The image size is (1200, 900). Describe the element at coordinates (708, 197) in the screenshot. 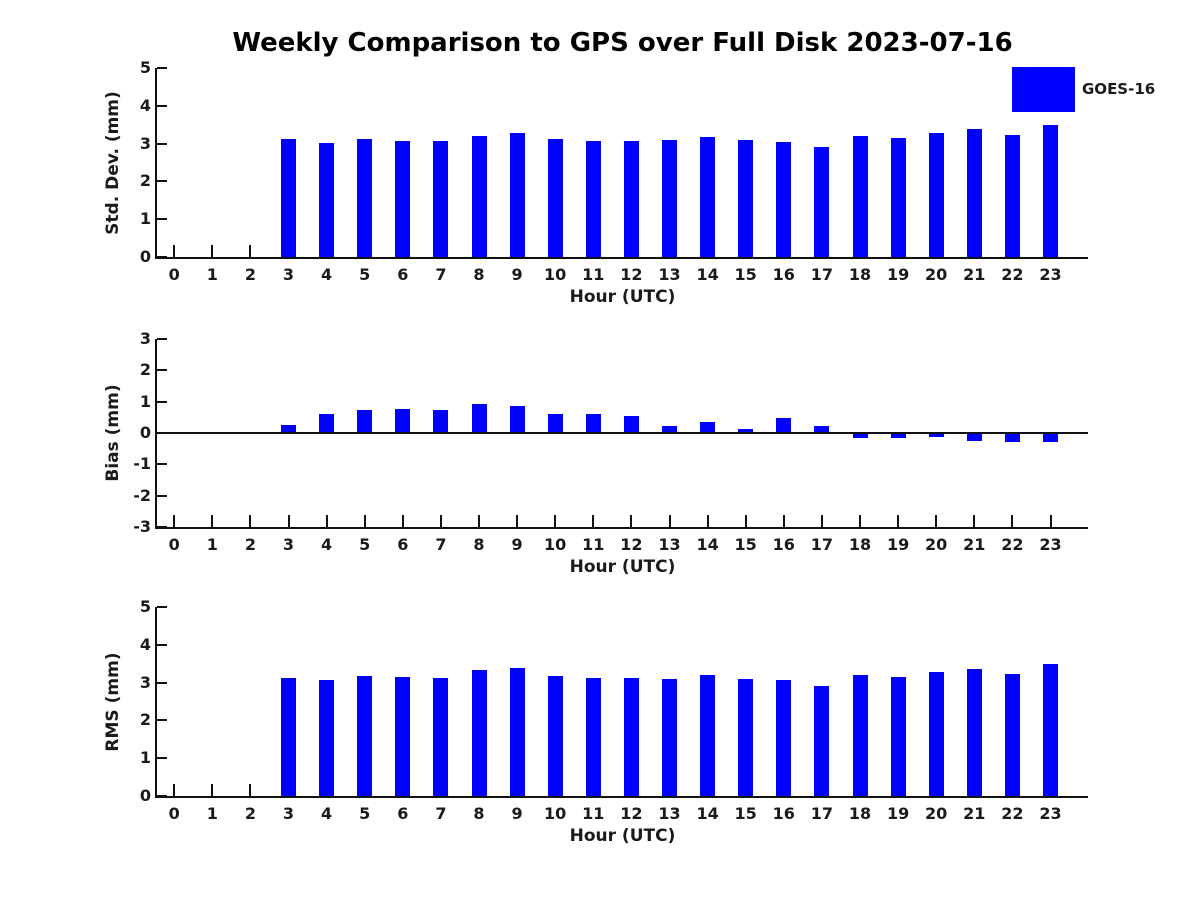

I see `bar-std-dev-h14` at that location.